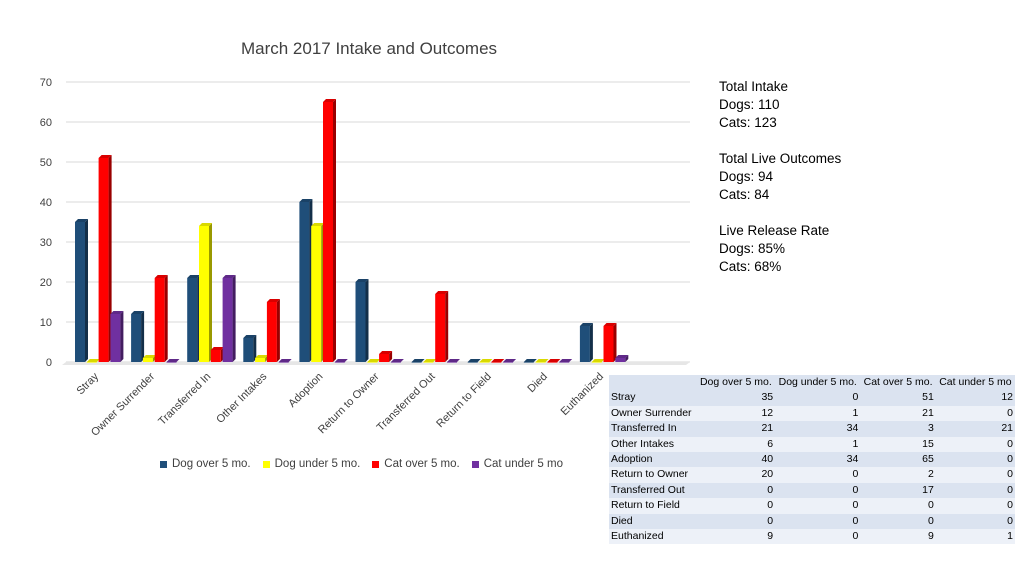 This screenshot has width=1030, height=579. Describe the element at coordinates (653, 444) in the screenshot. I see `table-row-label: Other Intakes` at that location.